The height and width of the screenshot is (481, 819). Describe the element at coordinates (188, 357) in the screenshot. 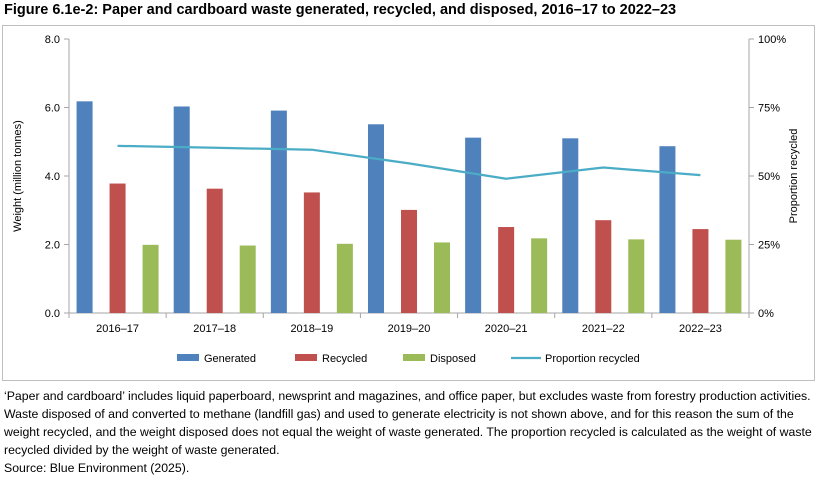

I see `legend-swatch-generated` at that location.